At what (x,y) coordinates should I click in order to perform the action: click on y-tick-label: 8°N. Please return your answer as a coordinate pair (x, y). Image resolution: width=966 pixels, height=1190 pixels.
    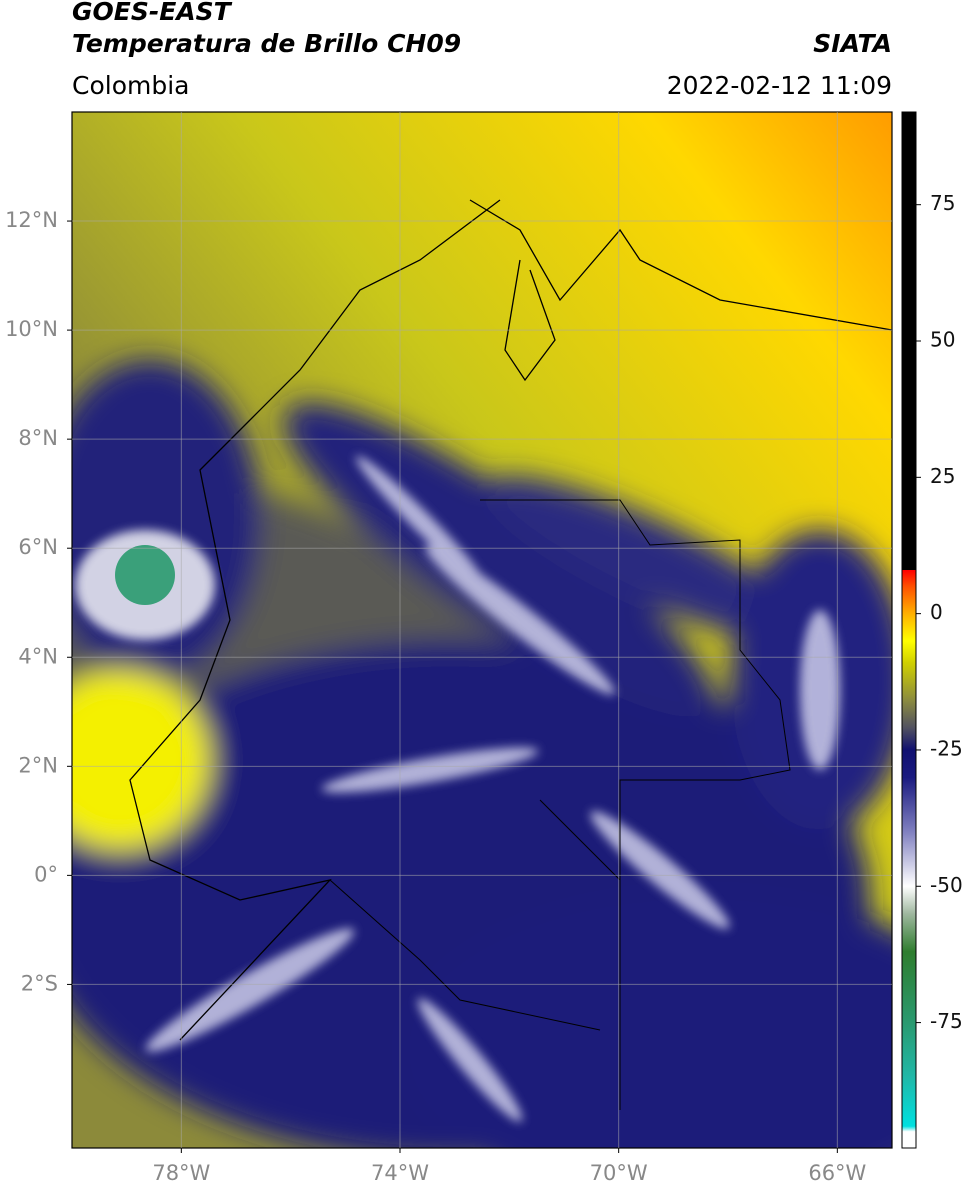
    Looking at the image, I should click on (38, 438).